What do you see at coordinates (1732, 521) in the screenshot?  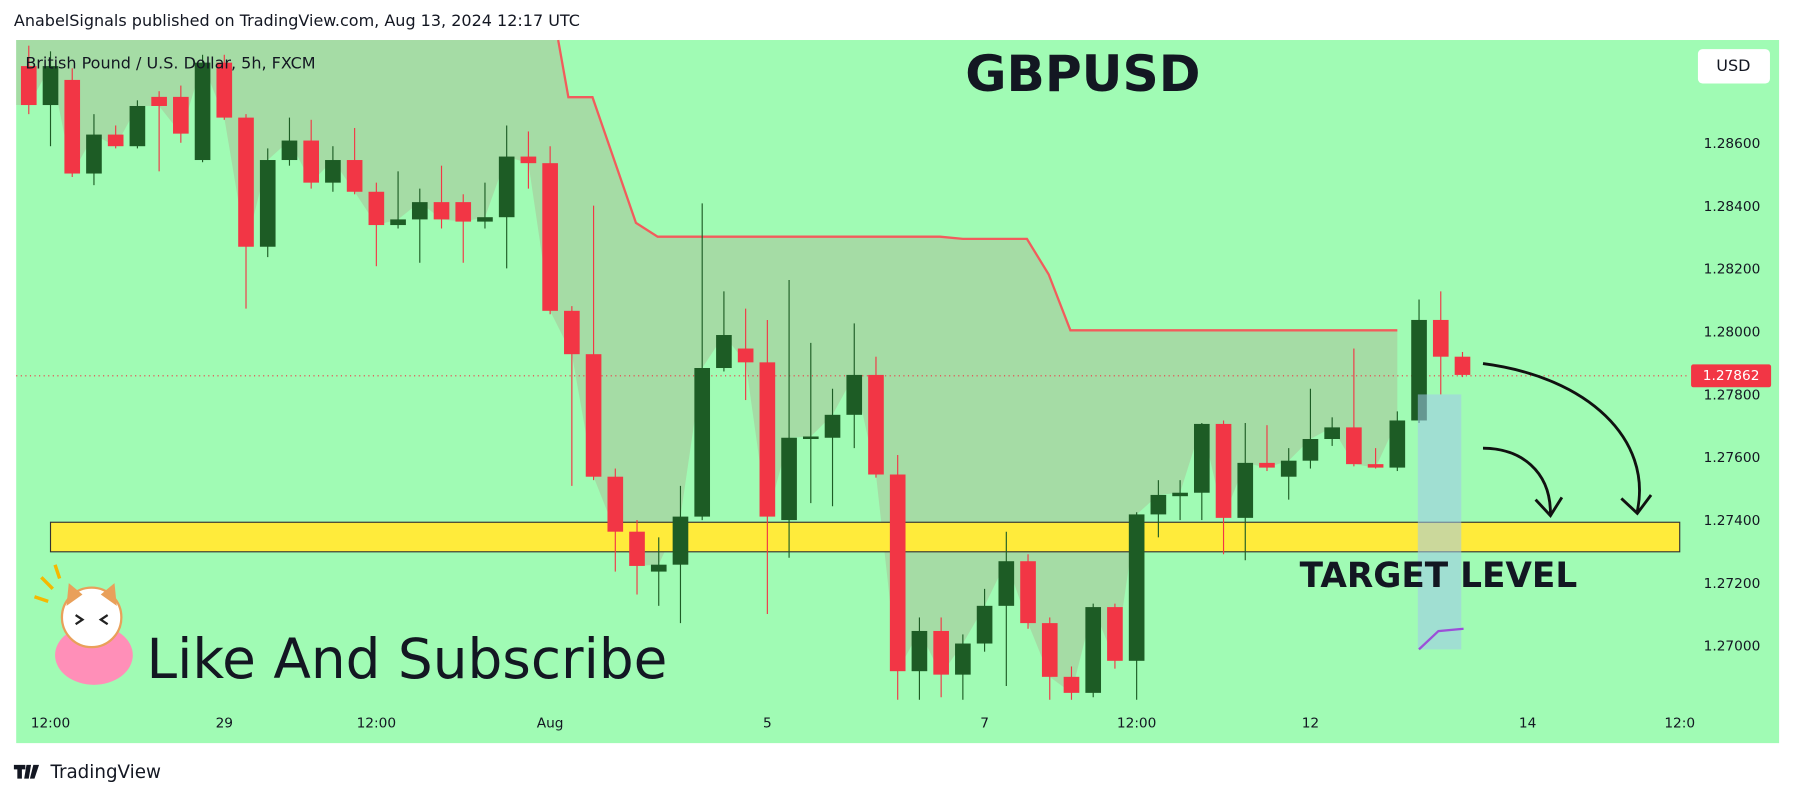 I see `y-tick-label: 1.27400` at bounding box center [1732, 521].